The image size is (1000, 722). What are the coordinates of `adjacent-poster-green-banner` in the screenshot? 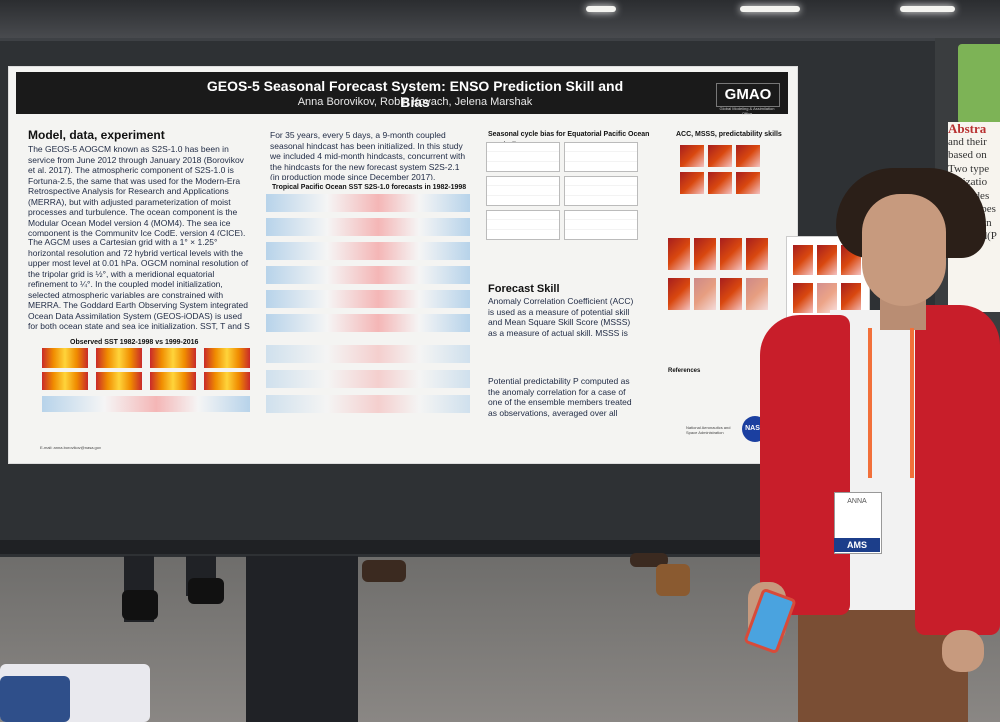 It's located at (979, 84).